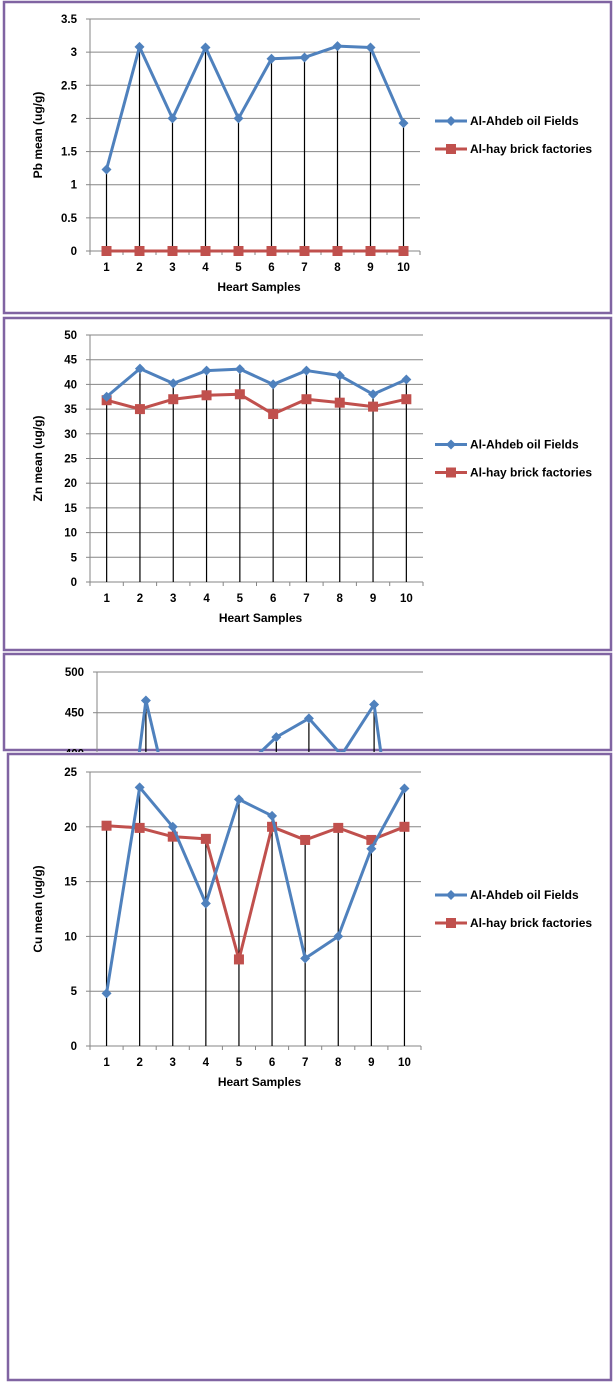  What do you see at coordinates (74, 252) in the screenshot?
I see `y-tick-label: 0` at bounding box center [74, 252].